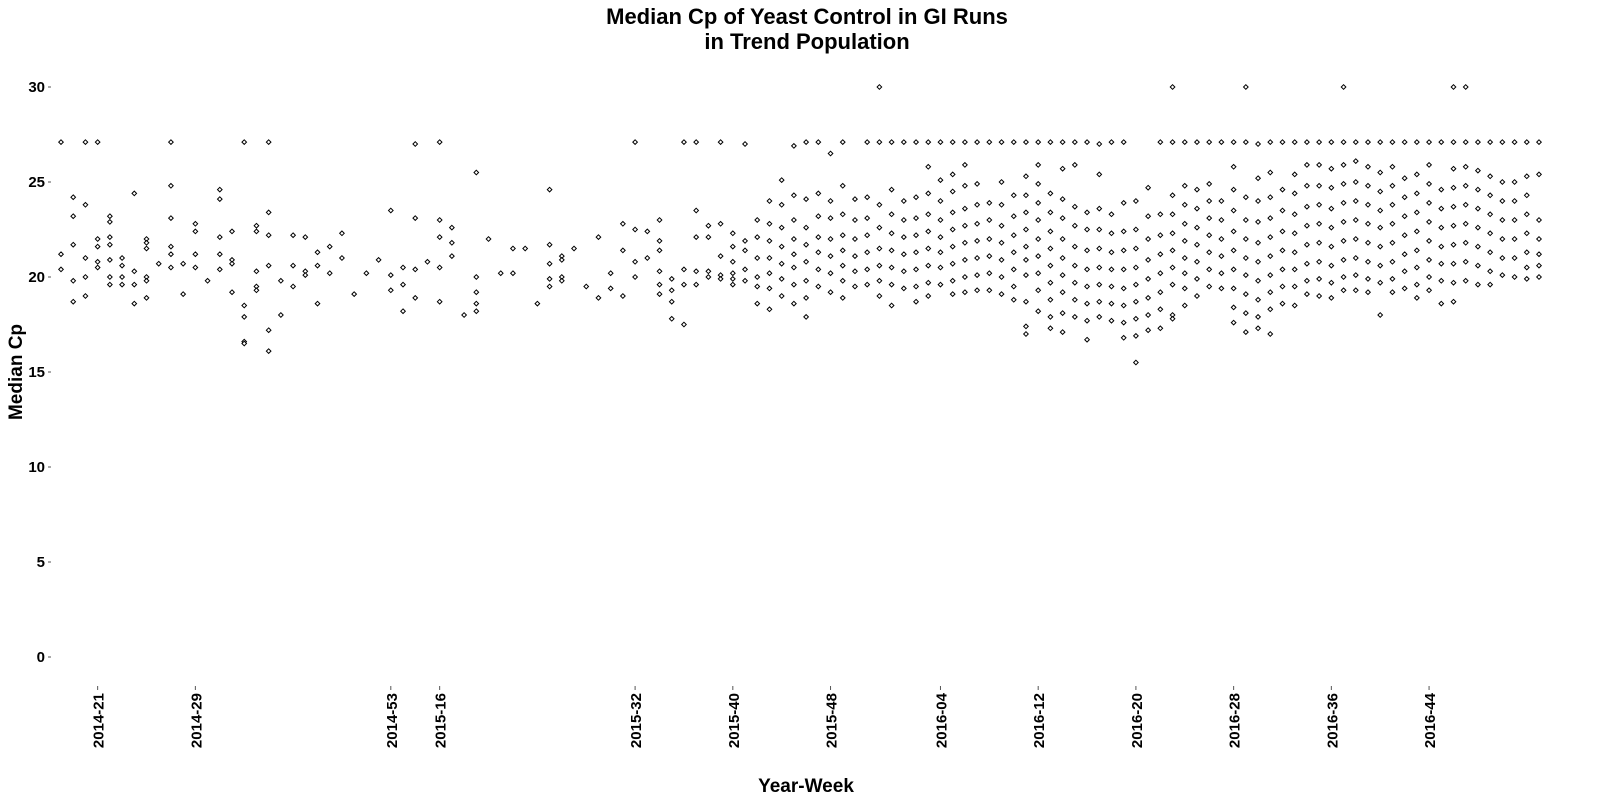  Describe the element at coordinates (392, 720) in the screenshot. I see `x-tick-label: 2014-53` at that location.